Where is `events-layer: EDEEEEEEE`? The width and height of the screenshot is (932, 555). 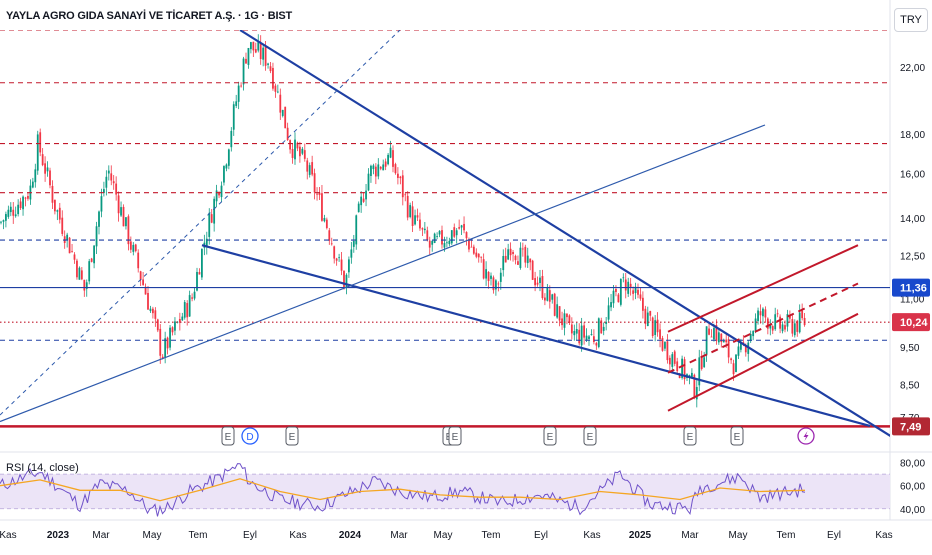 events-layer: EDEEEEEEE is located at coordinates (518, 436).